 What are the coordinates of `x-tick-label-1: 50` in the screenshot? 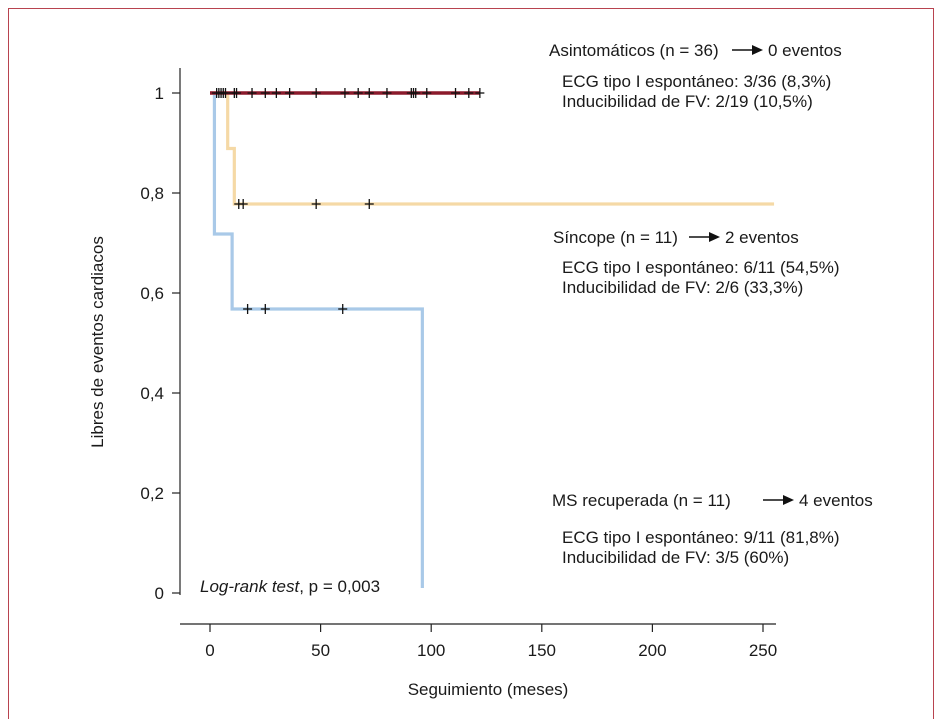 It's located at (320, 650).